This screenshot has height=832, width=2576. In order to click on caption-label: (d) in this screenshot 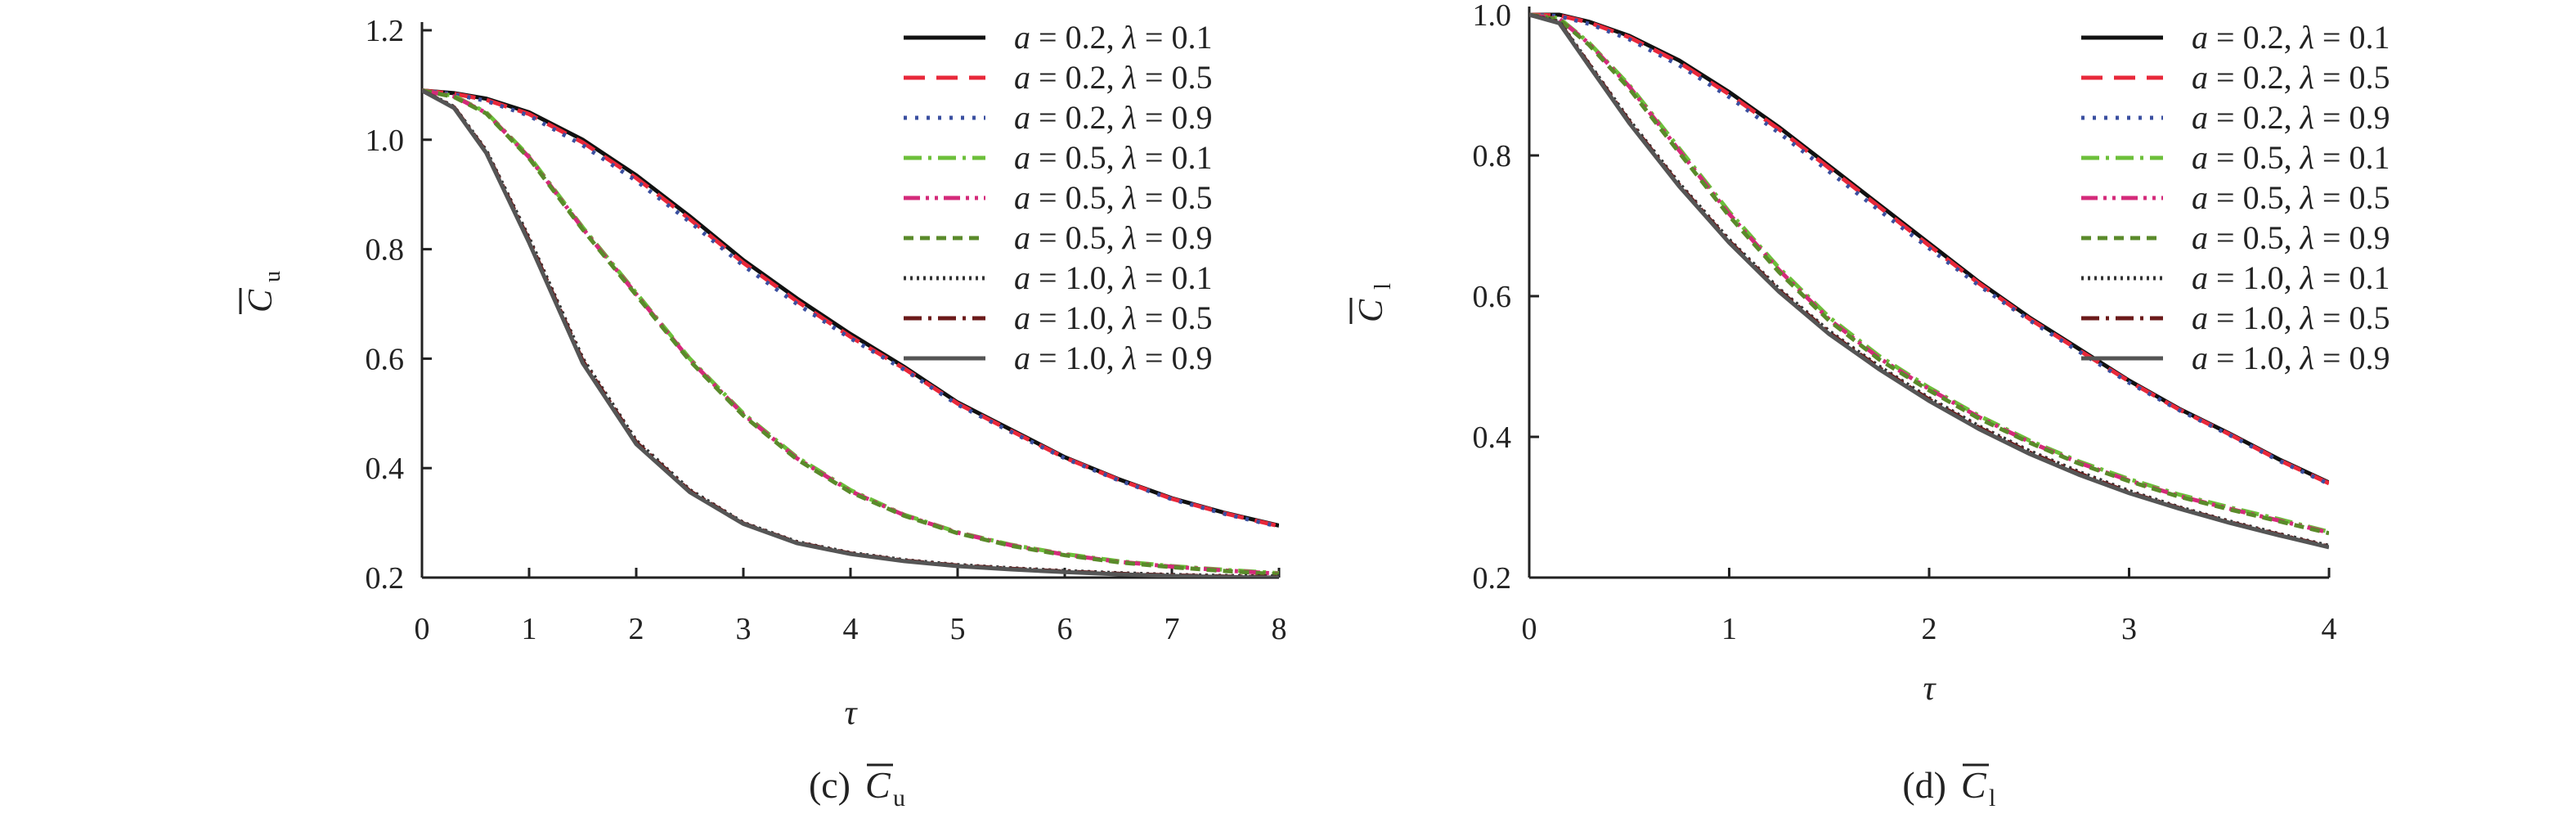, I will do `click(1924, 785)`.